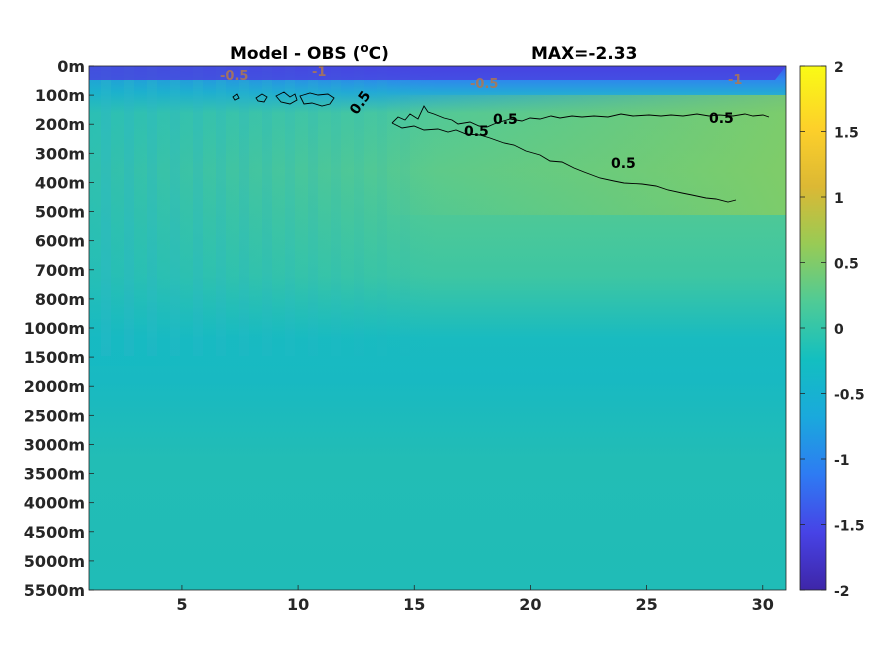  Describe the element at coordinates (842, 461) in the screenshot. I see `colorbar-tick-label: -1` at that location.